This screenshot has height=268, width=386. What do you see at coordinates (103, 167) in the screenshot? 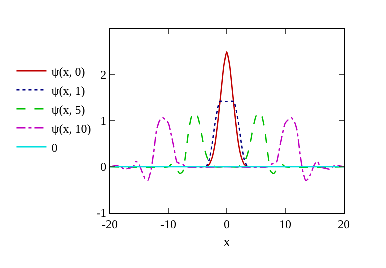
I see `y-tick-label: 0` at bounding box center [103, 167].